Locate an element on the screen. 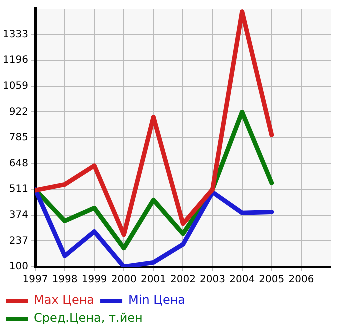  x-tick-label: 2006 is located at coordinates (301, 280).